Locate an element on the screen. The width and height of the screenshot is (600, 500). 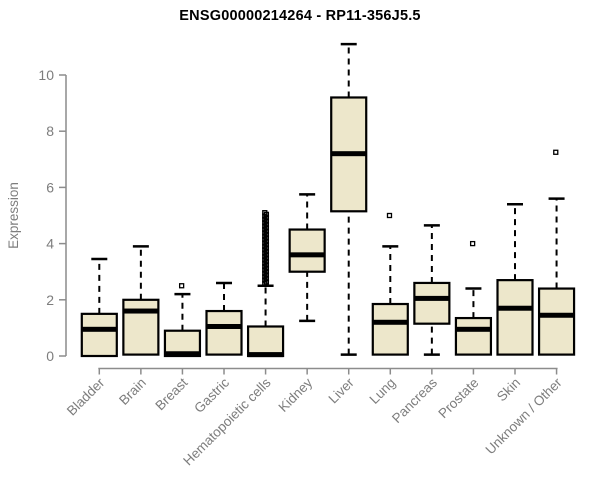
y-axis: 0 2 4 6 8 10 Expression is located at coordinates (36, 215).